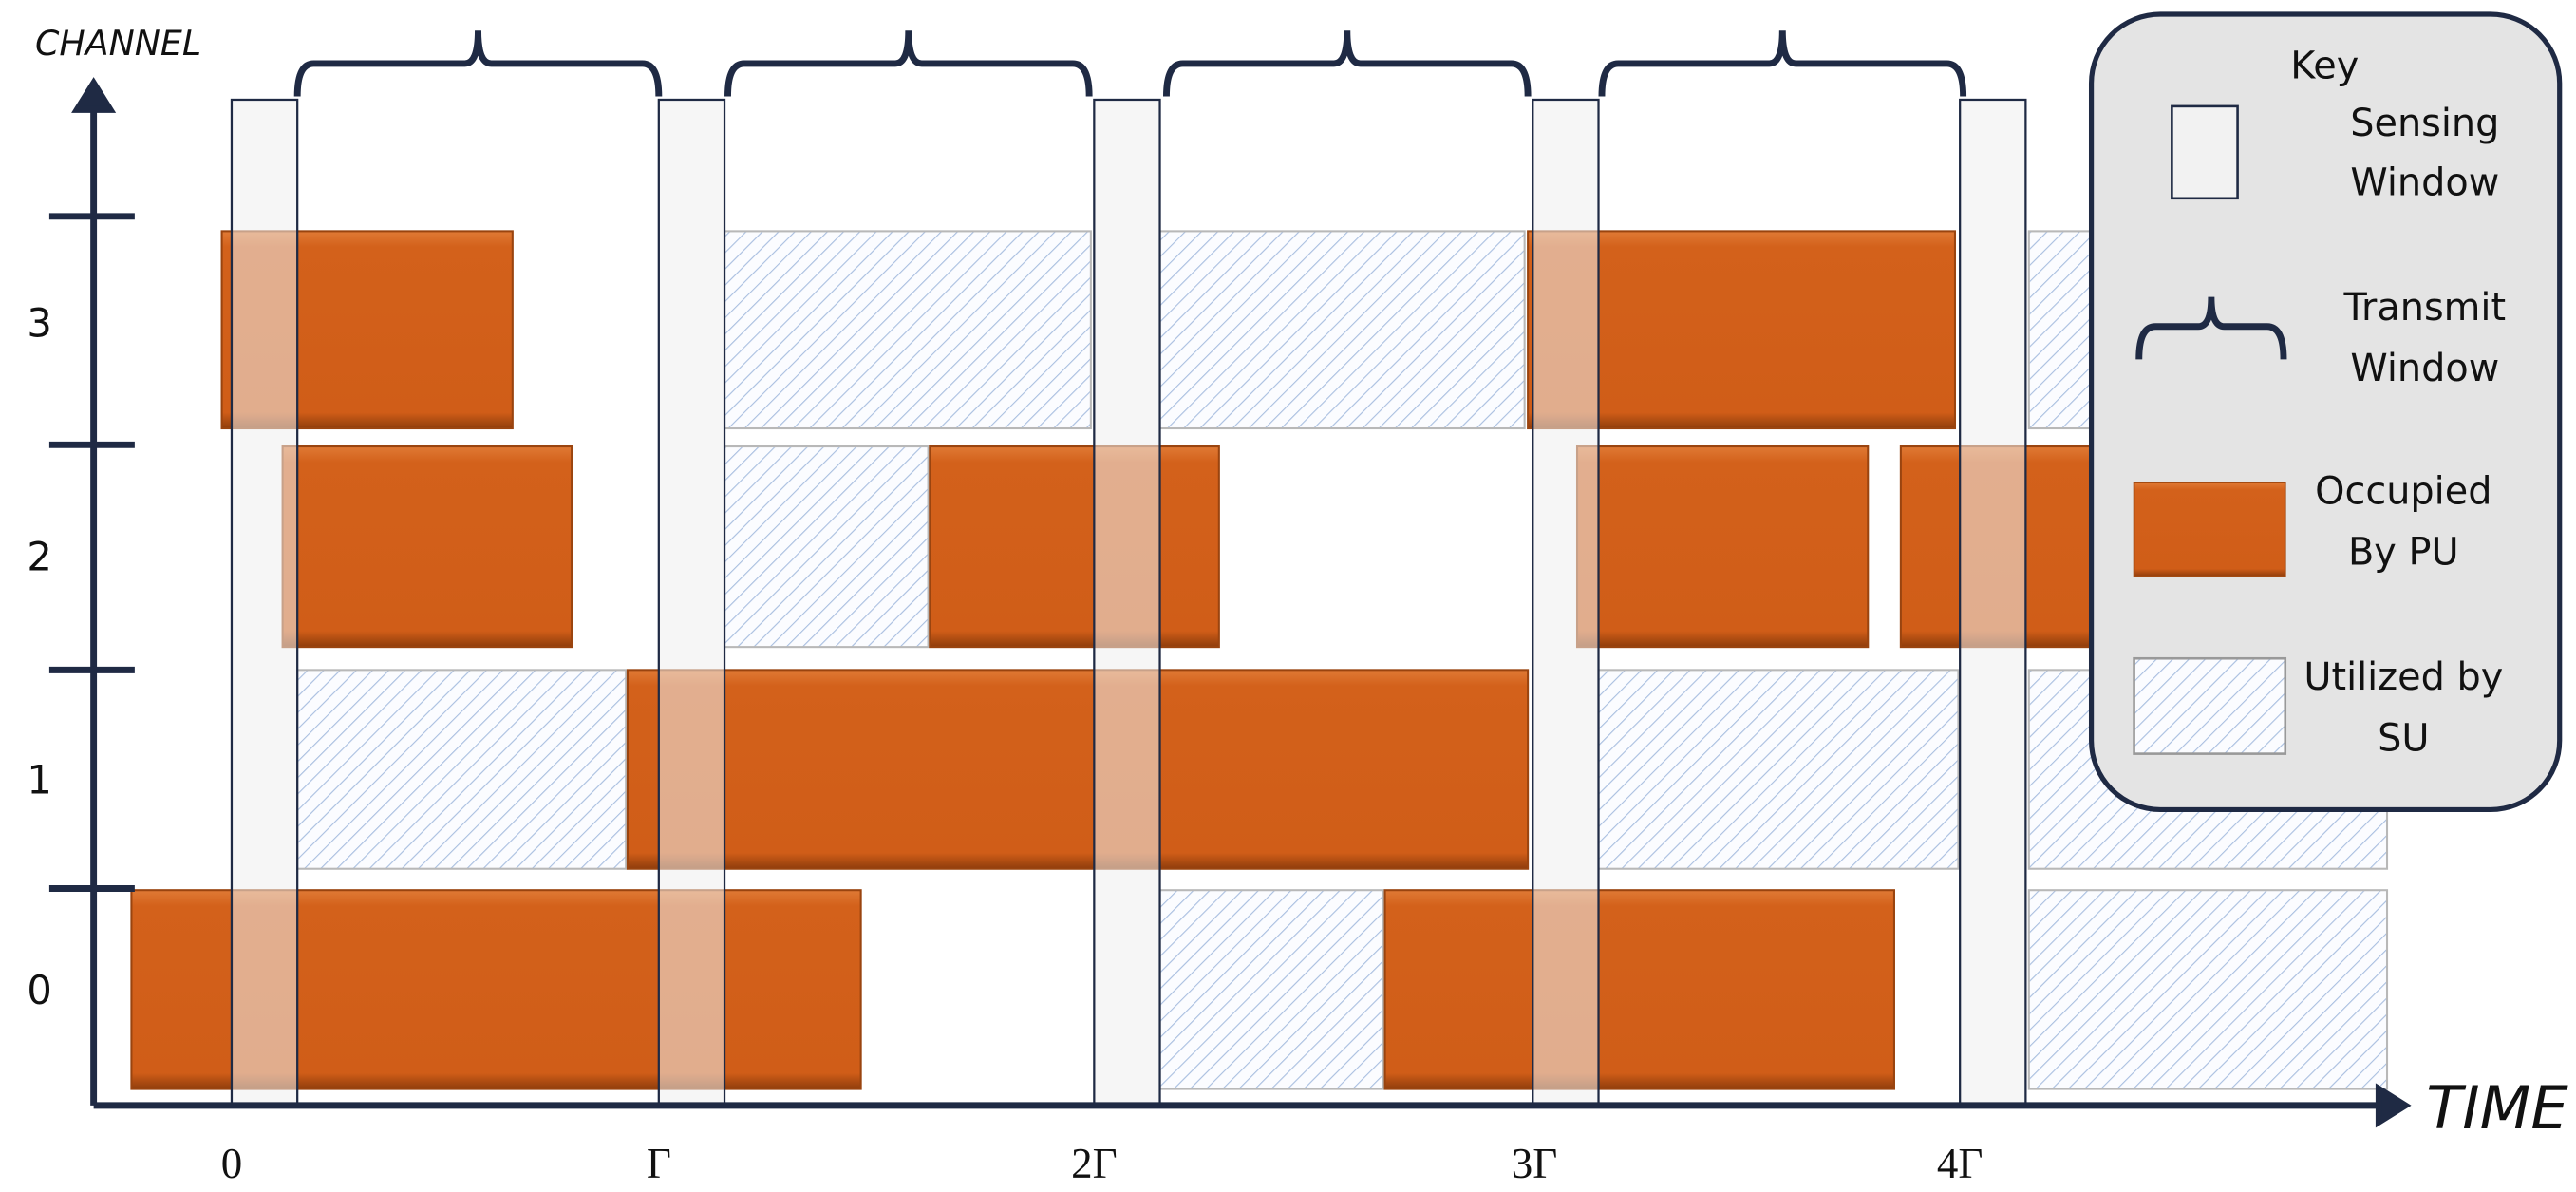 The width and height of the screenshot is (2576, 1192). Describe the element at coordinates (2424, 123) in the screenshot. I see `key-text: Sensing` at that location.